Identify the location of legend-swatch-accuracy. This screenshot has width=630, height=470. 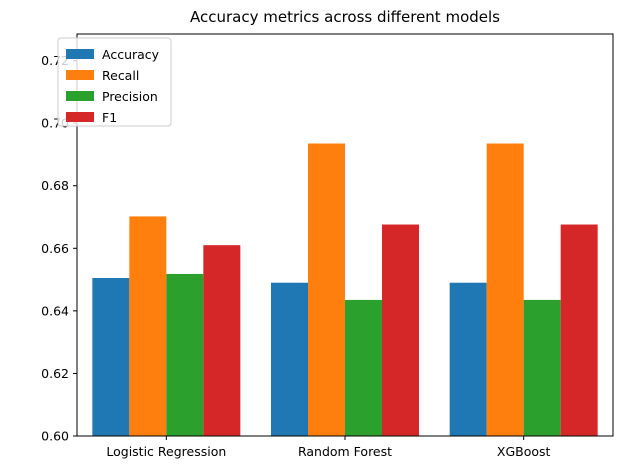
(80, 54).